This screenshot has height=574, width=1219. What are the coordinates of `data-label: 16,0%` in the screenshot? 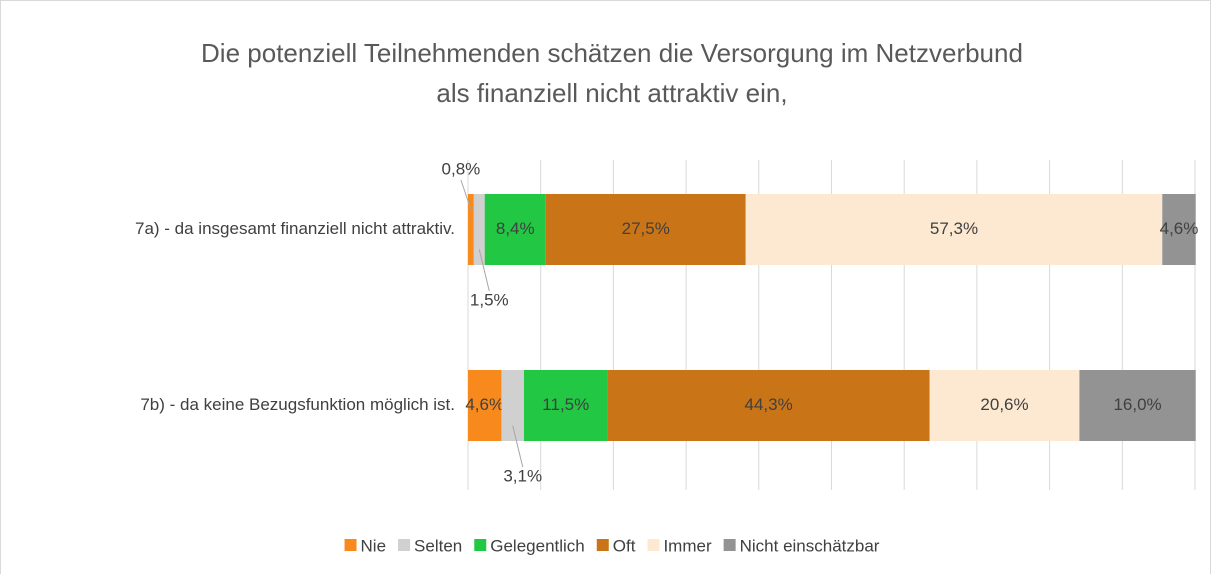 It's located at (1137, 404).